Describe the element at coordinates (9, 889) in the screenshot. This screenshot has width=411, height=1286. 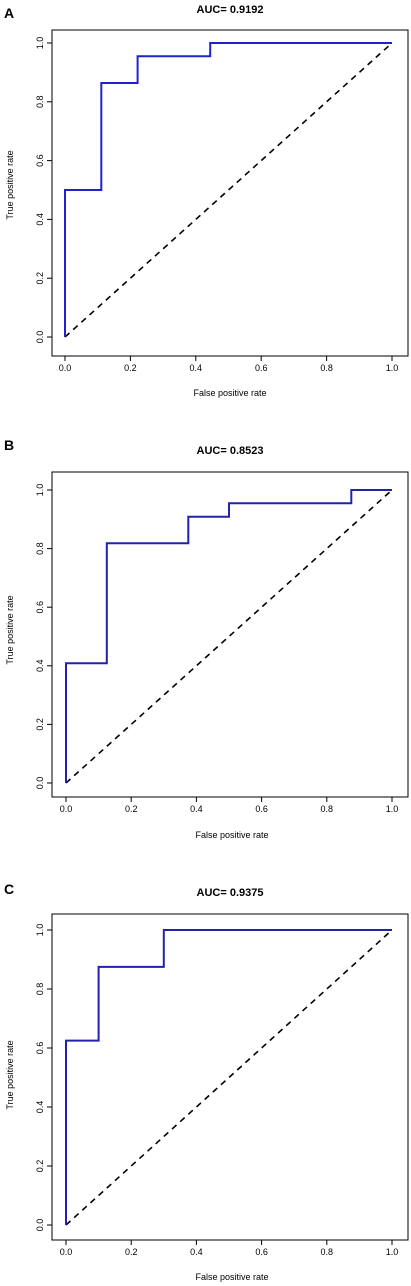
I see `panel-letter: C` at that location.